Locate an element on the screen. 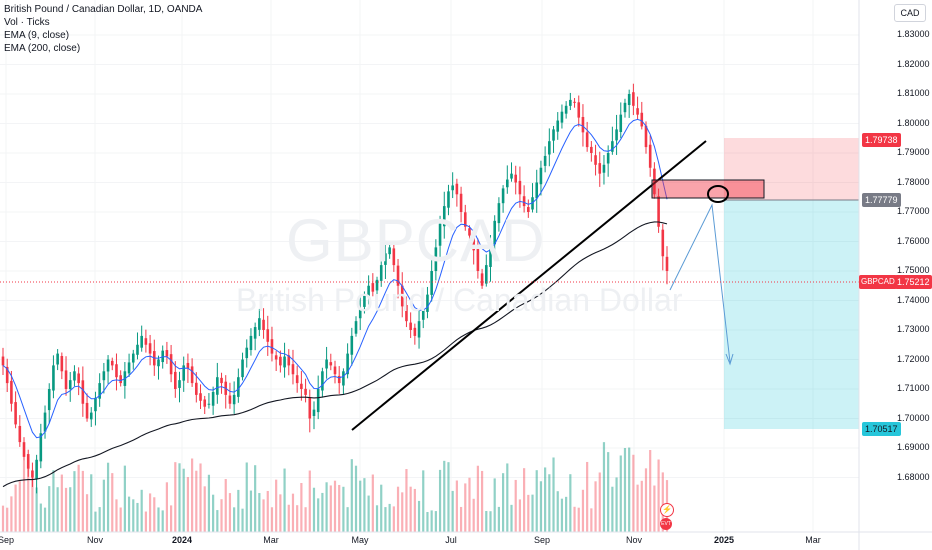  currency-selector: CAD is located at coordinates (910, 13).